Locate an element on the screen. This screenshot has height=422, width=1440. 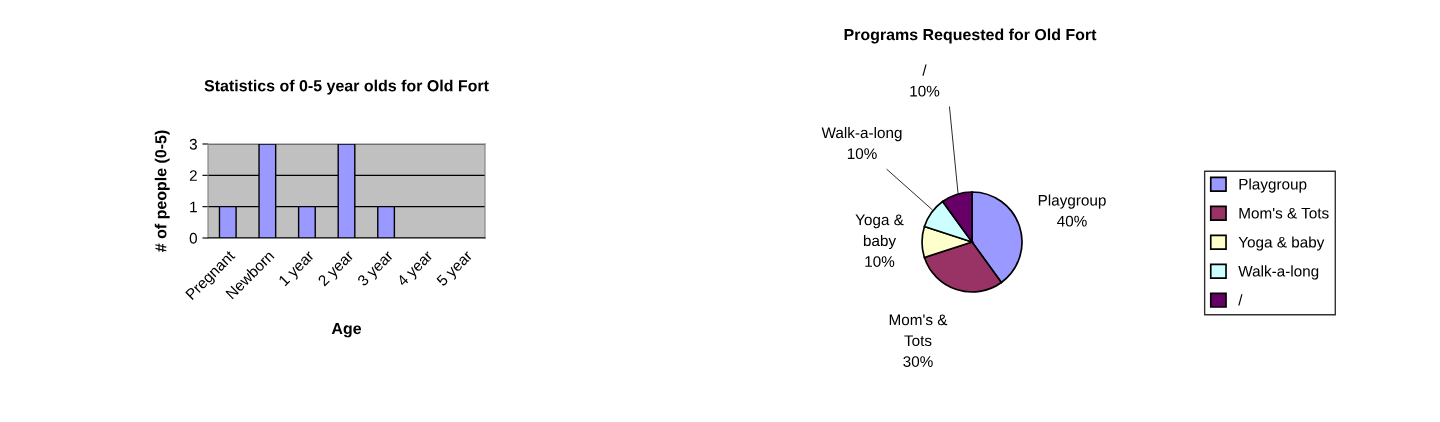
legend-label: Playgroup is located at coordinates (1273, 185).